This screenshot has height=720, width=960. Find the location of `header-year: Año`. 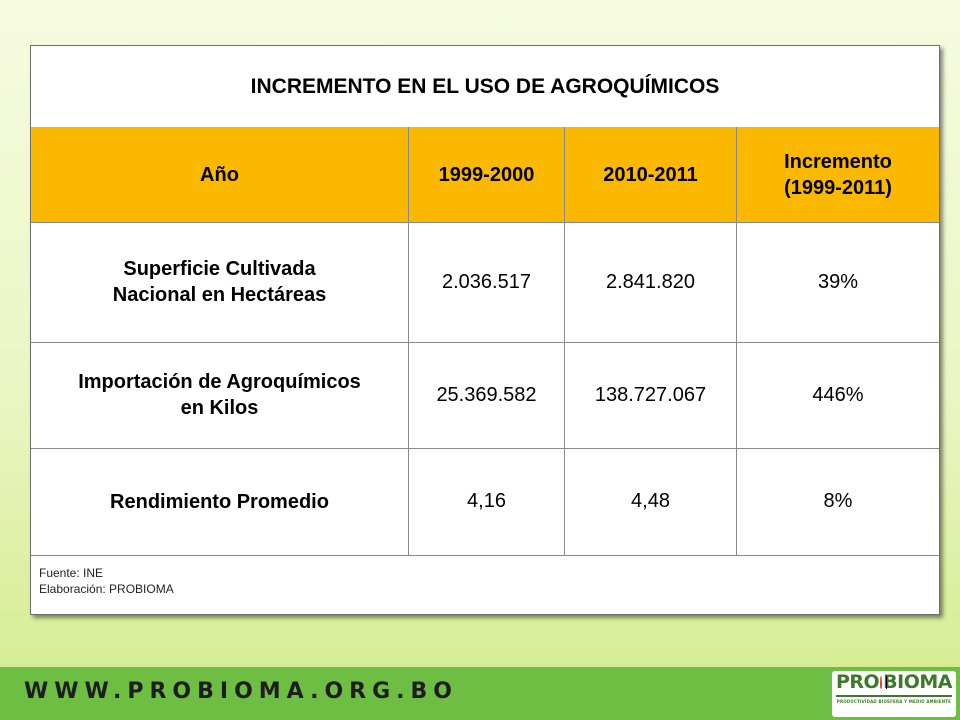

header-year: Año is located at coordinates (220, 174).